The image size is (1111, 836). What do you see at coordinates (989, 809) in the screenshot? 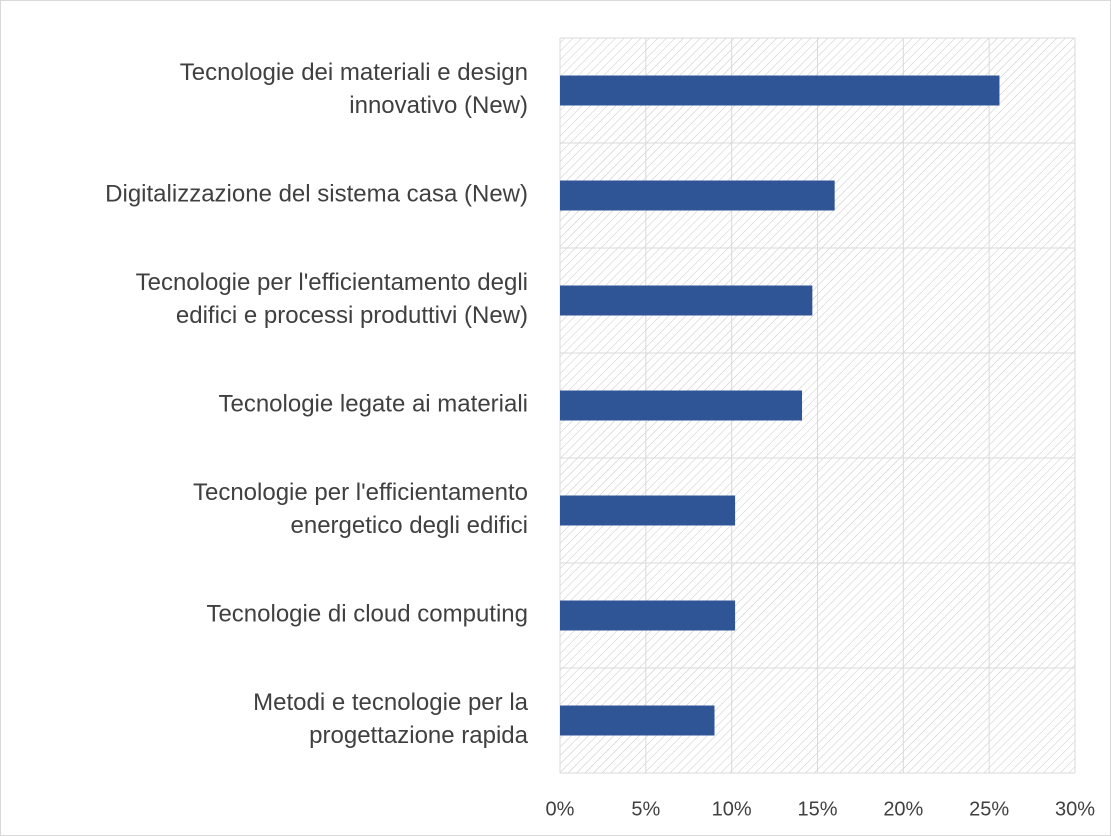
I see `x-tick-label: 25%` at bounding box center [989, 809].